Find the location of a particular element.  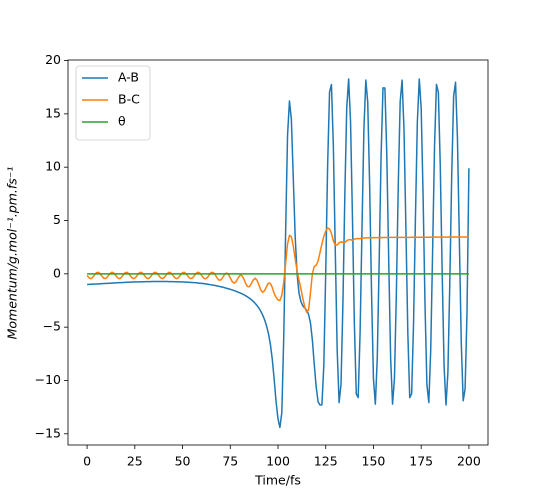

y-axis-label: Momentum/g.mol⁻¹.pm.fs⁻¹ is located at coordinates (12, 253).